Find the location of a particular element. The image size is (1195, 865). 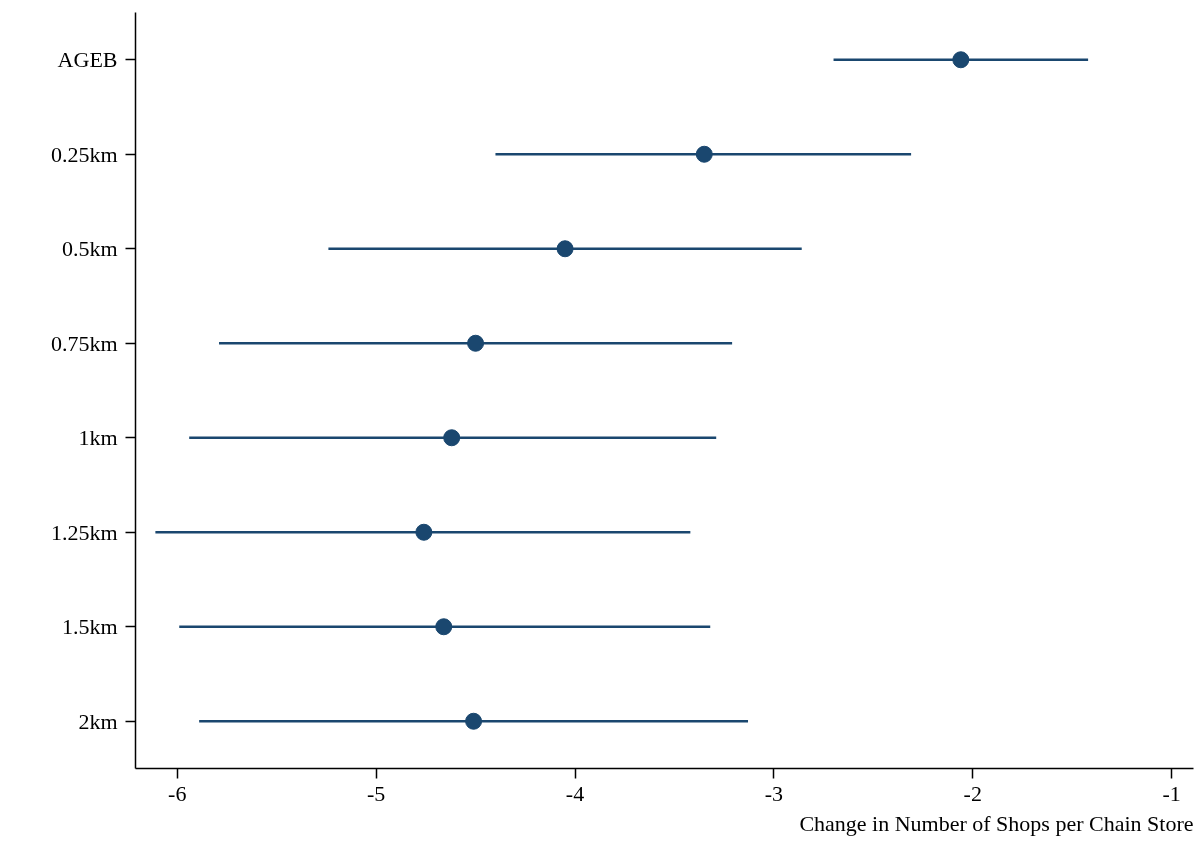

x-tick-label: -6 is located at coordinates (177, 793).